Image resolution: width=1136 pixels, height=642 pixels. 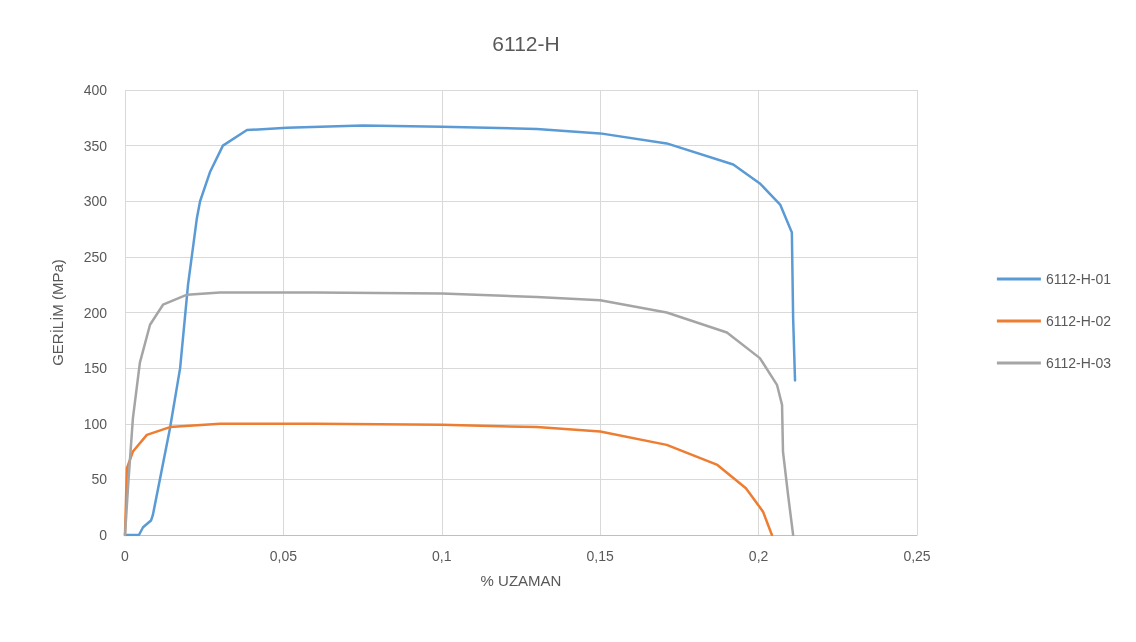 I want to click on chart-title: 6112-H, so click(x=526, y=43).